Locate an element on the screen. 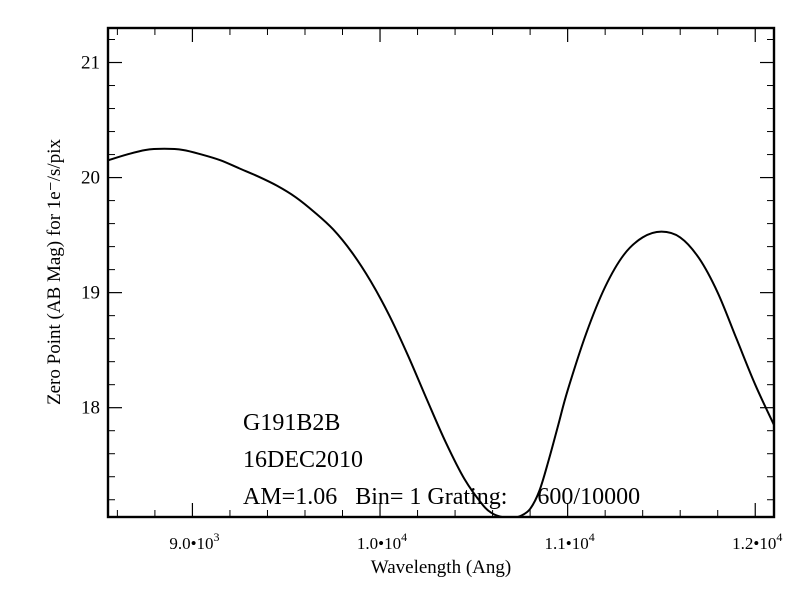 This screenshot has width=792, height=612. annotation-date: 16DEC2010 is located at coordinates (303, 460).